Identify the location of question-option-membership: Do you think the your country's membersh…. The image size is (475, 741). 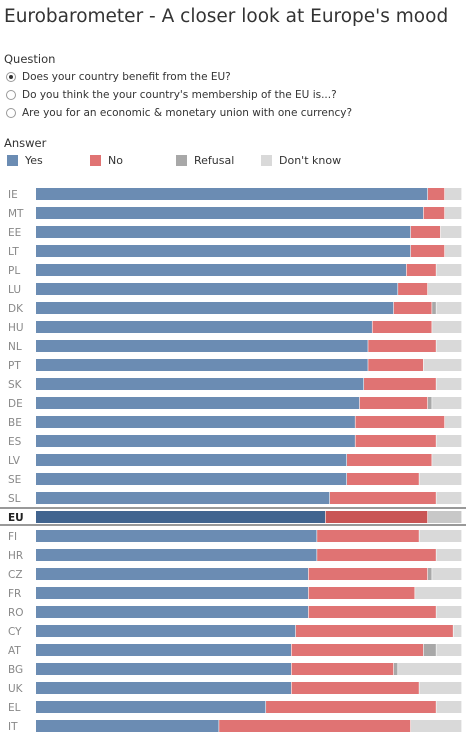
(171, 94).